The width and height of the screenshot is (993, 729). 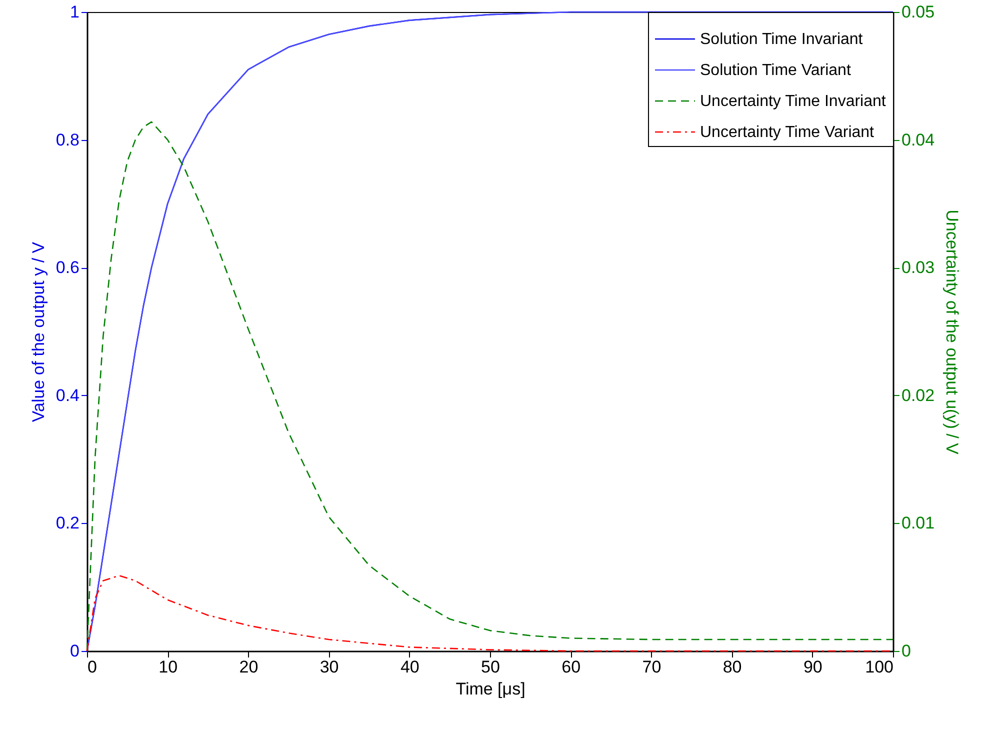 I want to click on legend-label: Solution Time Variant, so click(x=776, y=70).